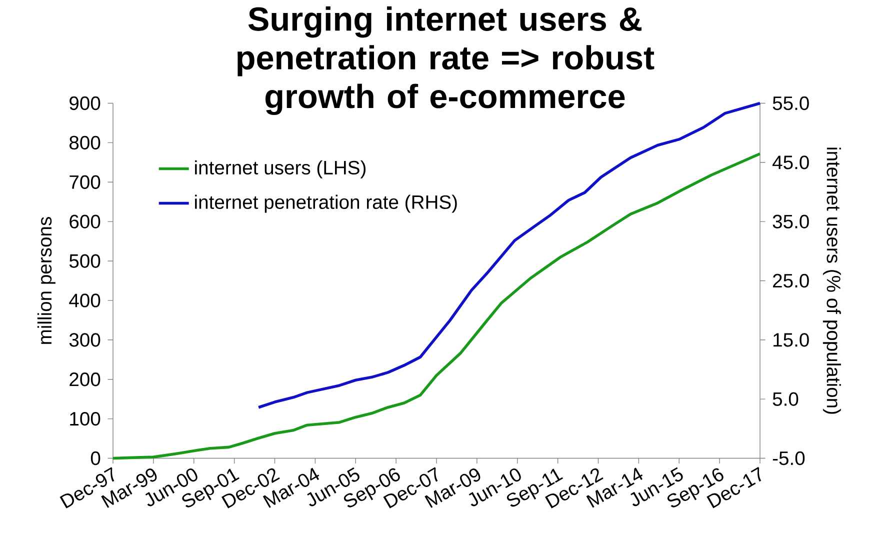 This screenshot has height=558, width=876. Describe the element at coordinates (791, 339) in the screenshot. I see `y2-tick-label: 15.0` at that location.